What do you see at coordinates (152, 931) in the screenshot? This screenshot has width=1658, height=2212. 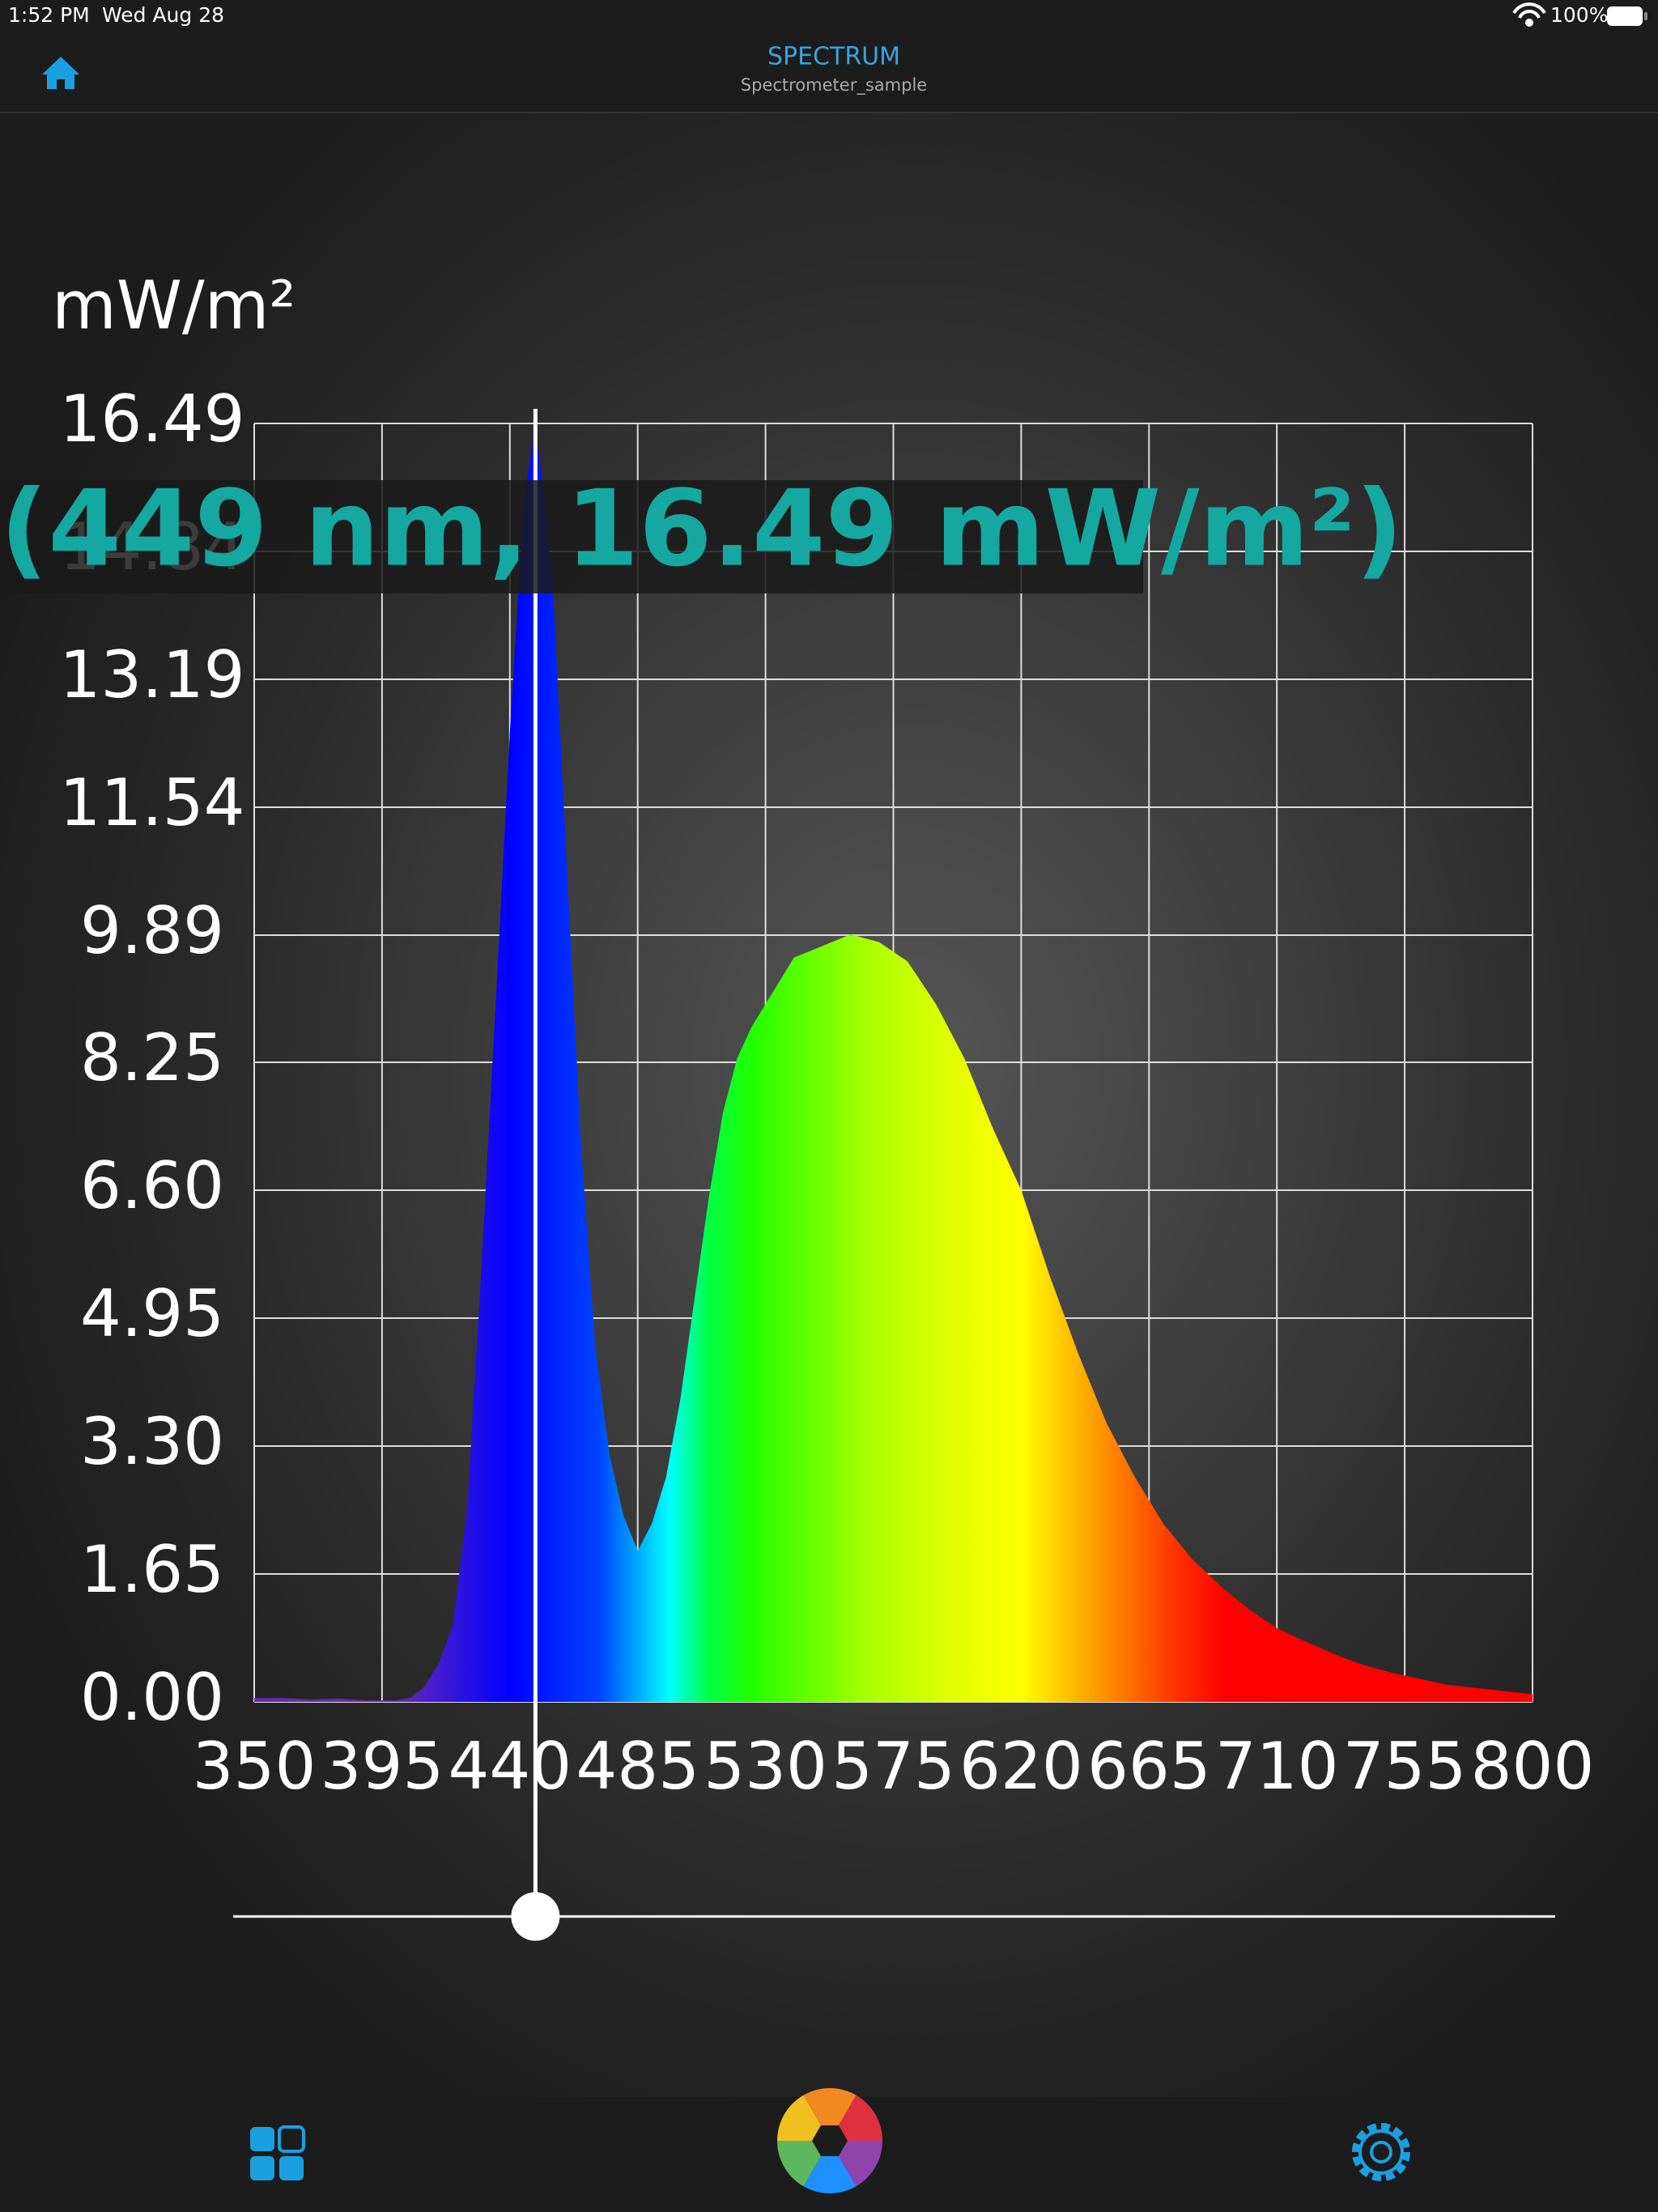 I see `y-tick-label: 9.89` at bounding box center [152, 931].